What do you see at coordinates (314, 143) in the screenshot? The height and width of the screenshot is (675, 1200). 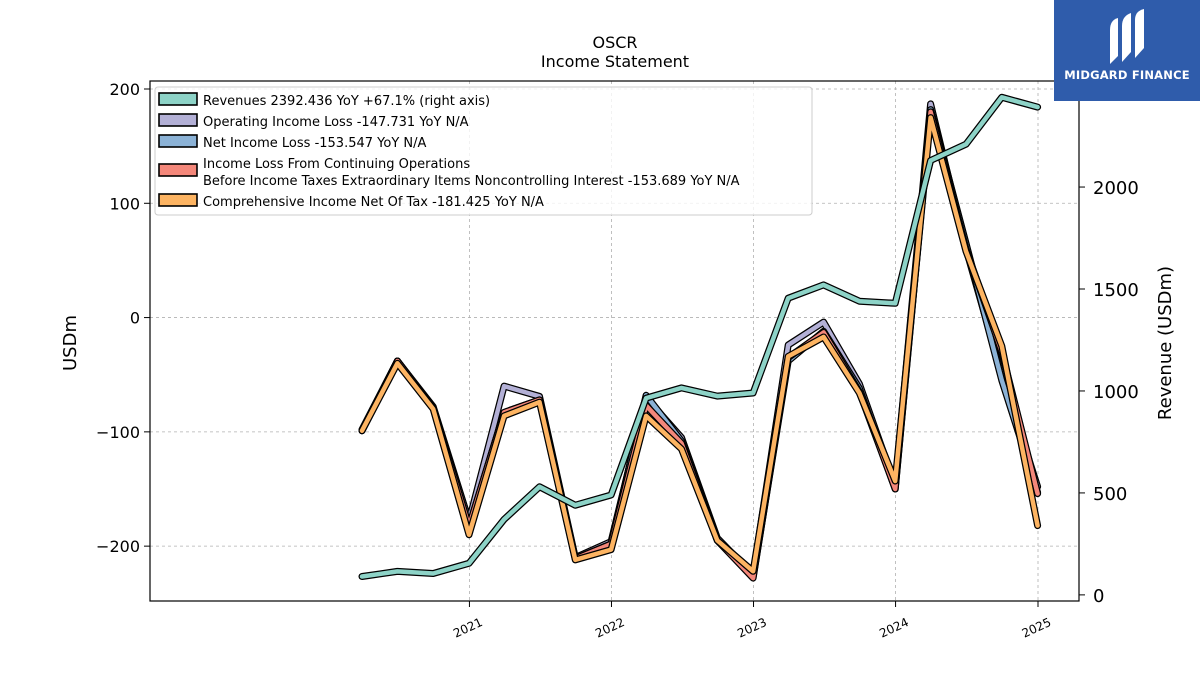 I see `legend-label: Net Income Loss -153.547 YoY N/A` at bounding box center [314, 143].